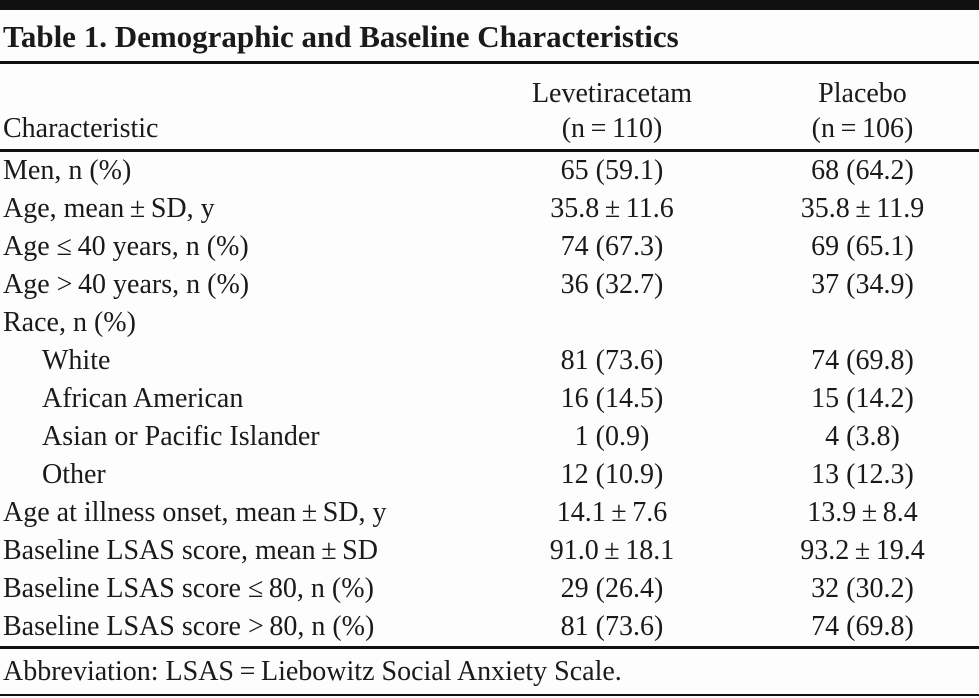 The height and width of the screenshot is (698, 979). Describe the element at coordinates (612, 474) in the screenshot. I see `levetiracetam-value: 12 (10.9)` at that location.